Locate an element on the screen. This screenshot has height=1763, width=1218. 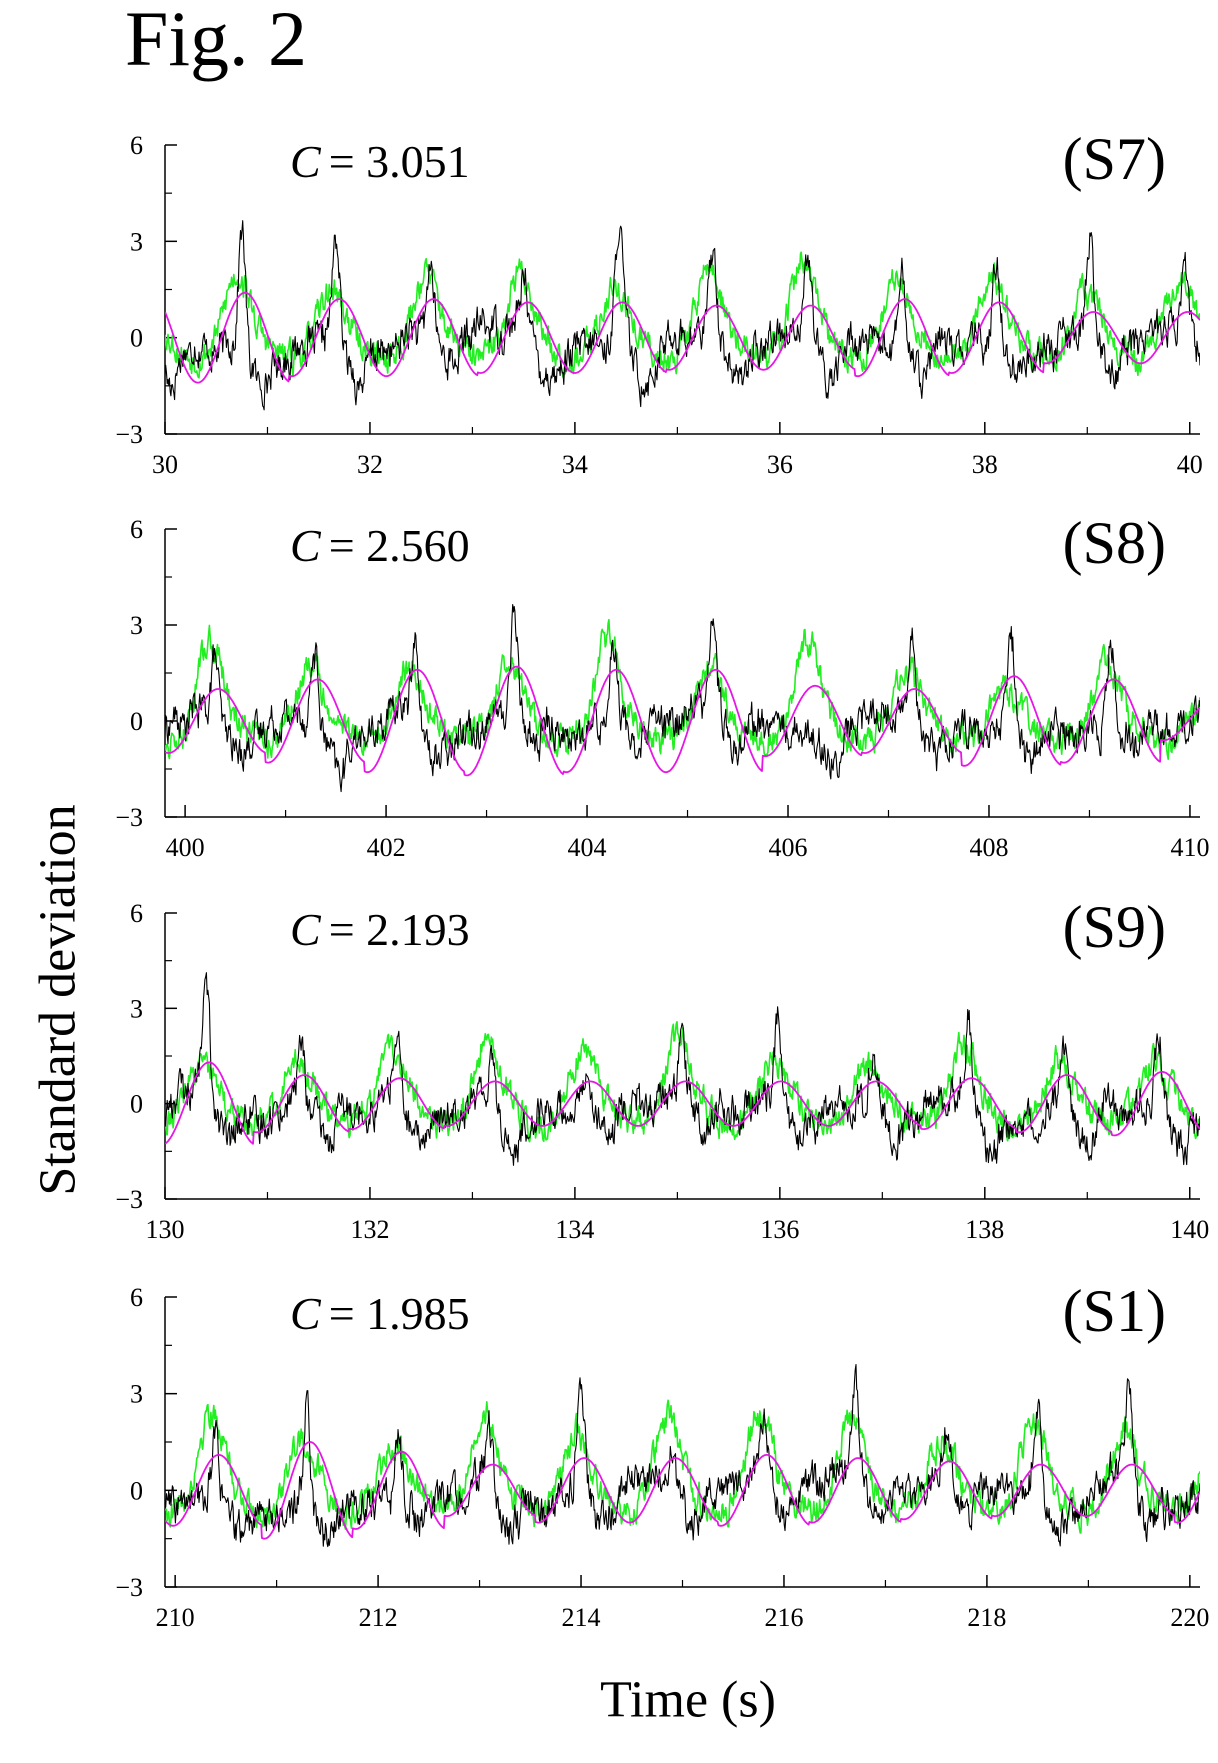
c-annotation: C = 1.985 is located at coordinates (380, 1313).